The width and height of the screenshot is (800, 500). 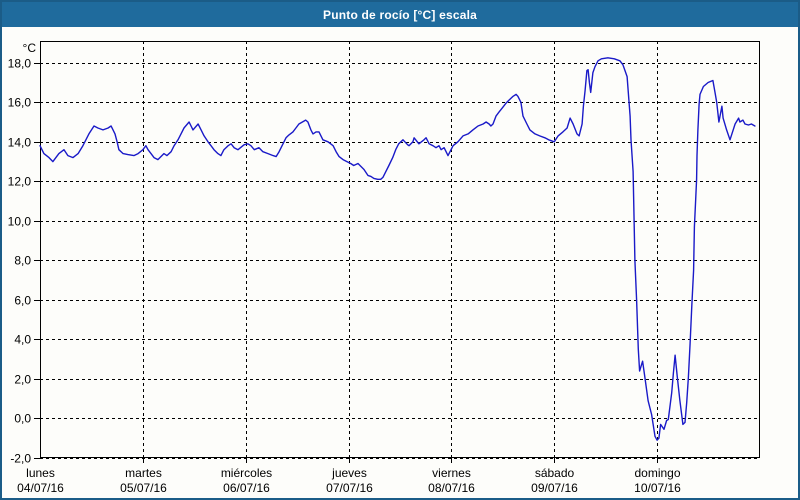 What do you see at coordinates (657, 488) in the screenshot?
I see `x-tick-date-label: 10/07/16` at bounding box center [657, 488].